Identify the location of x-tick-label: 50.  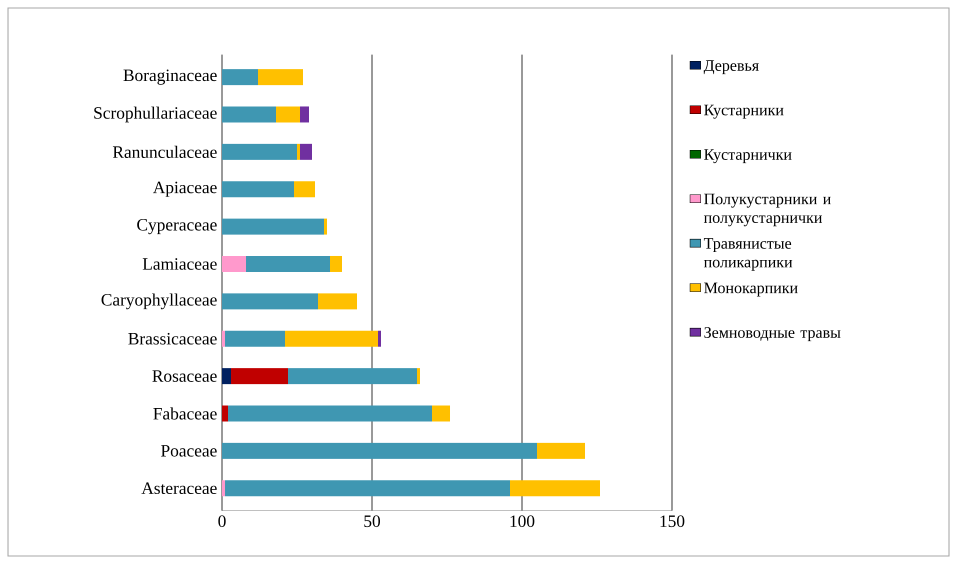
(372, 521).